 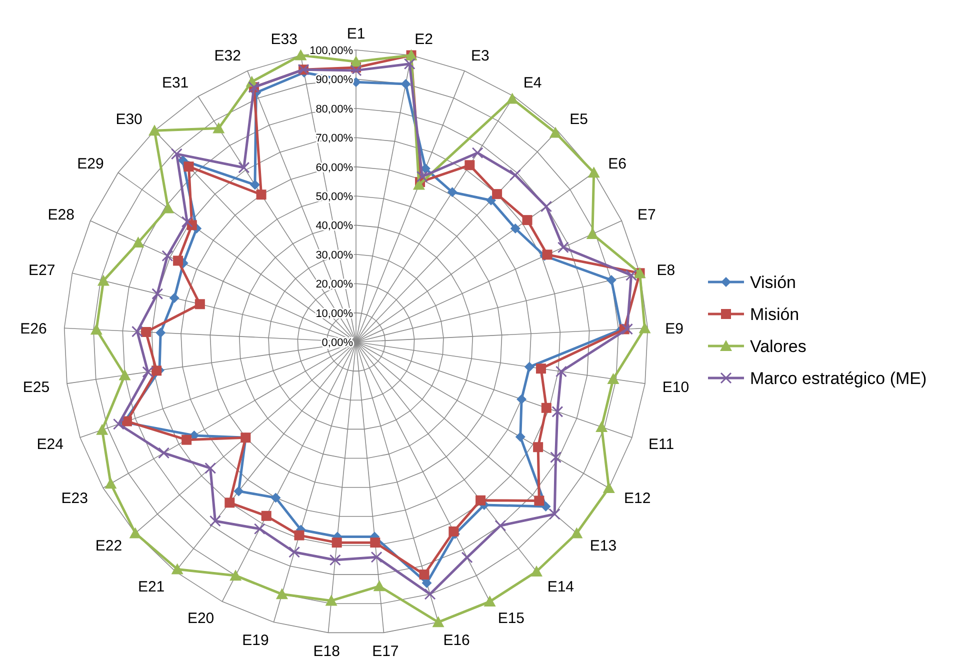 I want to click on spoke-label: E5, so click(x=579, y=119).